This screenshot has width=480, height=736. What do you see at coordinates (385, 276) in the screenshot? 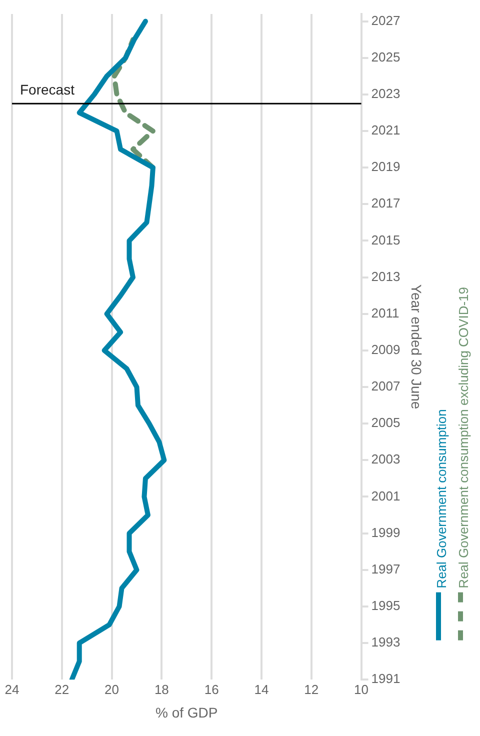
I see `y-tick-label: 2013` at bounding box center [385, 276].